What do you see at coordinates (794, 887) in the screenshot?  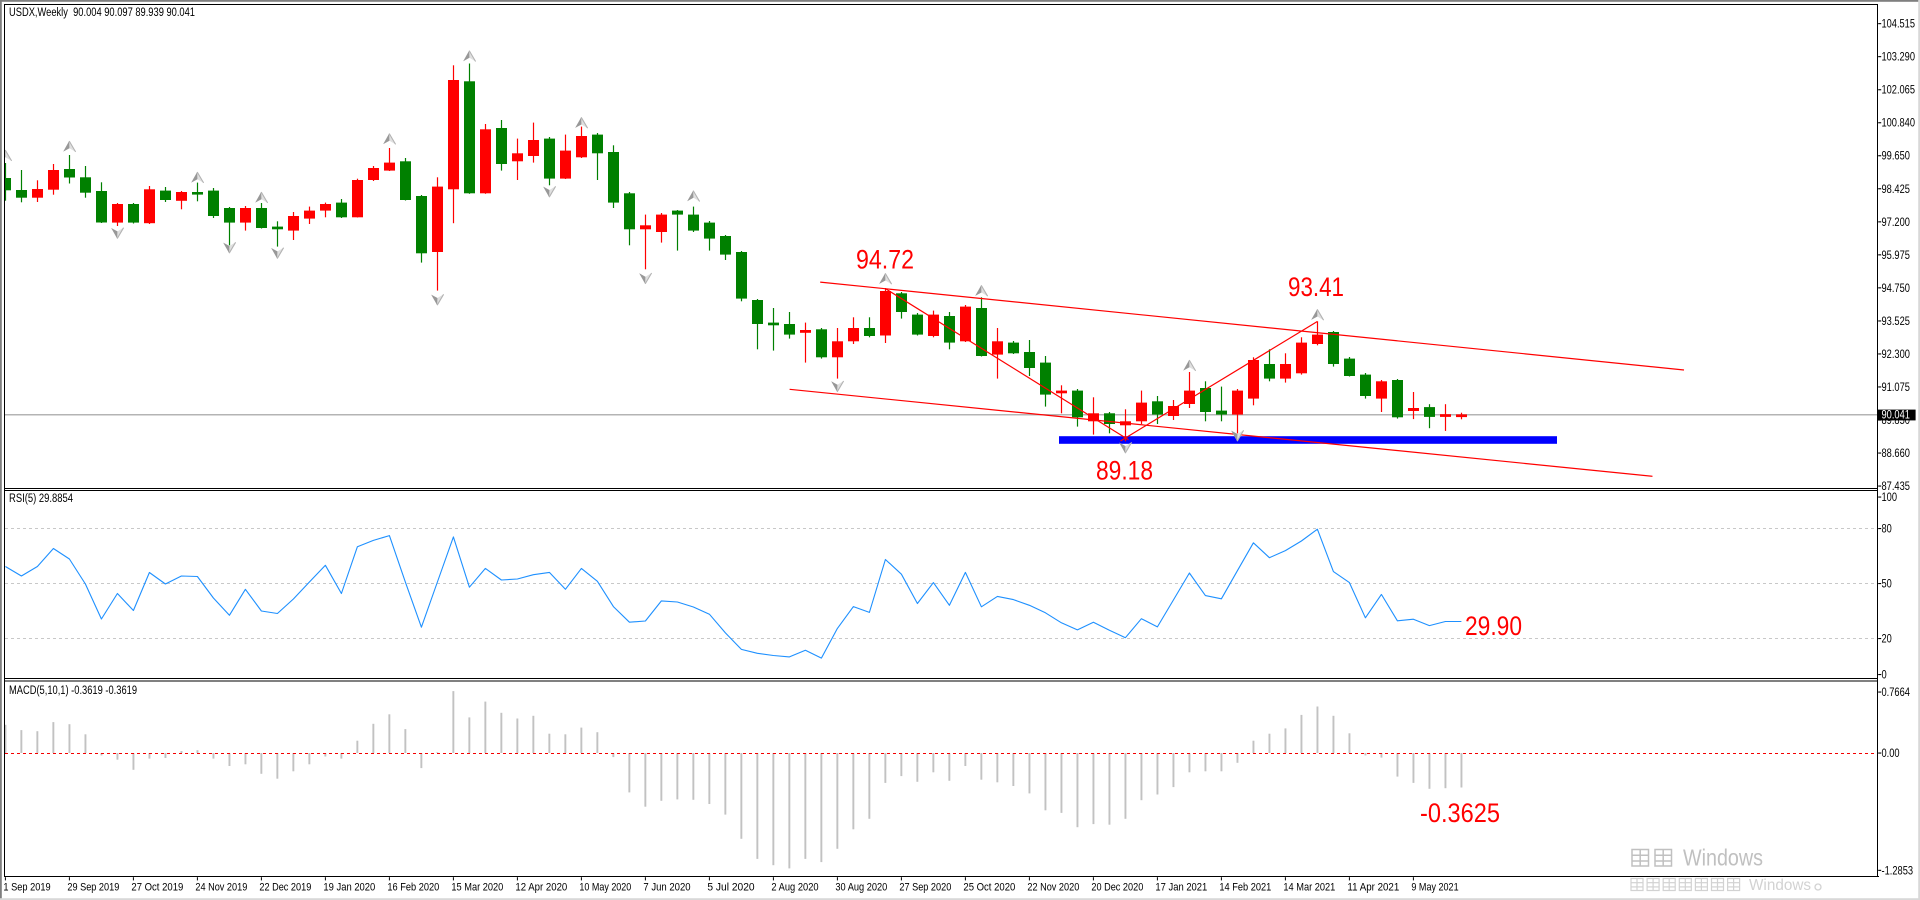 I see `svg-text: 2 Aug 2020` at bounding box center [794, 887].